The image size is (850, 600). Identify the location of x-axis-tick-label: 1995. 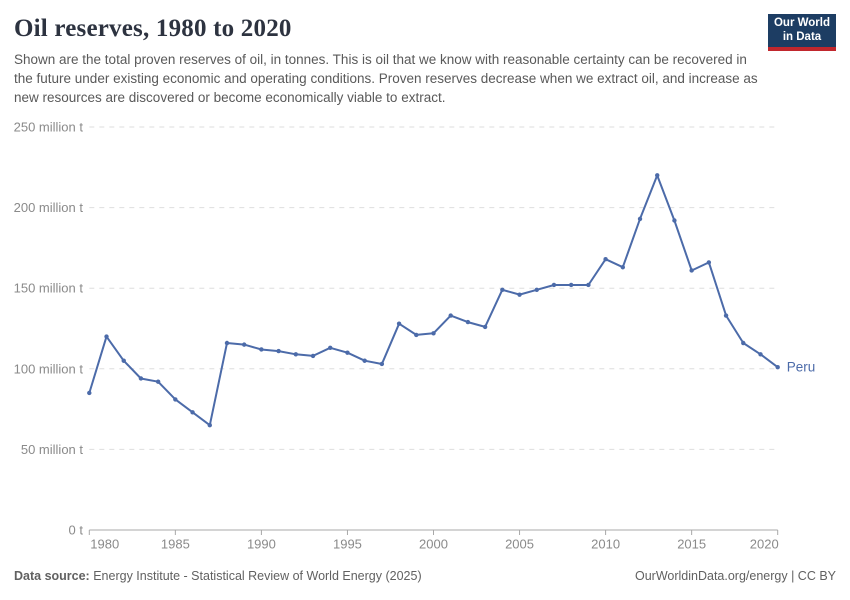
(347, 544).